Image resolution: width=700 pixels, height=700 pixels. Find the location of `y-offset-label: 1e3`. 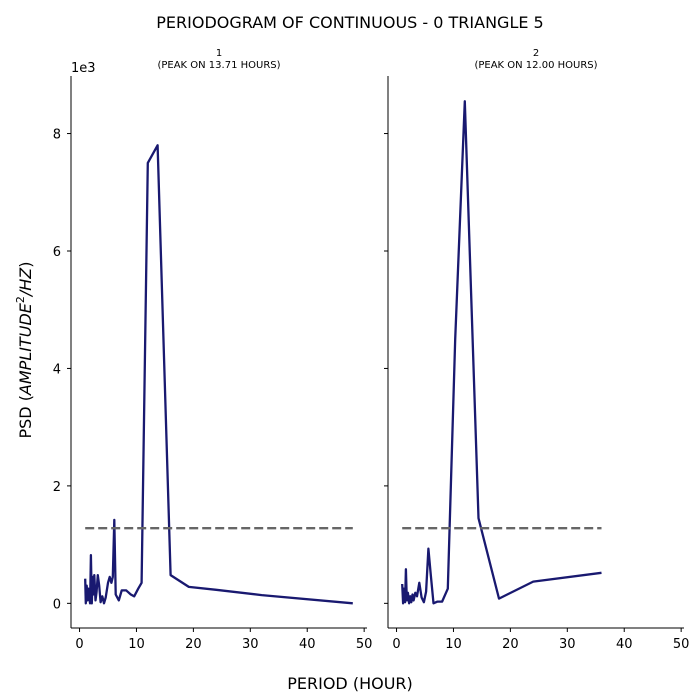

y-offset-label: 1e3 is located at coordinates (83, 68).